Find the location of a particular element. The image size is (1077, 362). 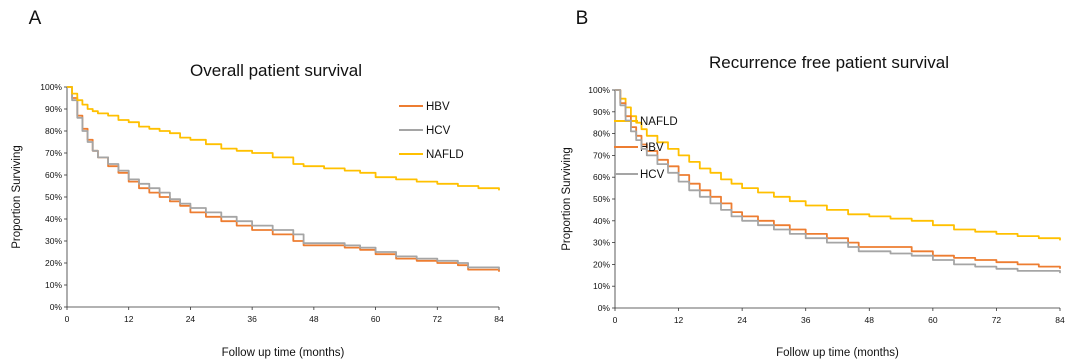

chart-title: Overall patient survival is located at coordinates (276, 70).